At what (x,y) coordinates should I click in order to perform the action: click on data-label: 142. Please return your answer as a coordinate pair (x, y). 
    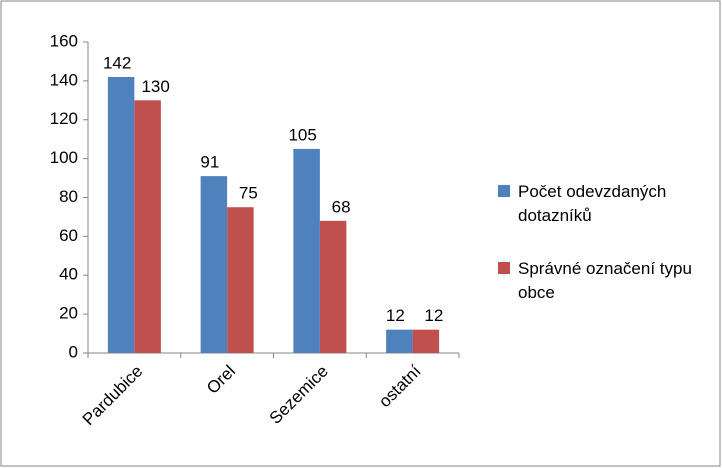
    Looking at the image, I should click on (117, 62).